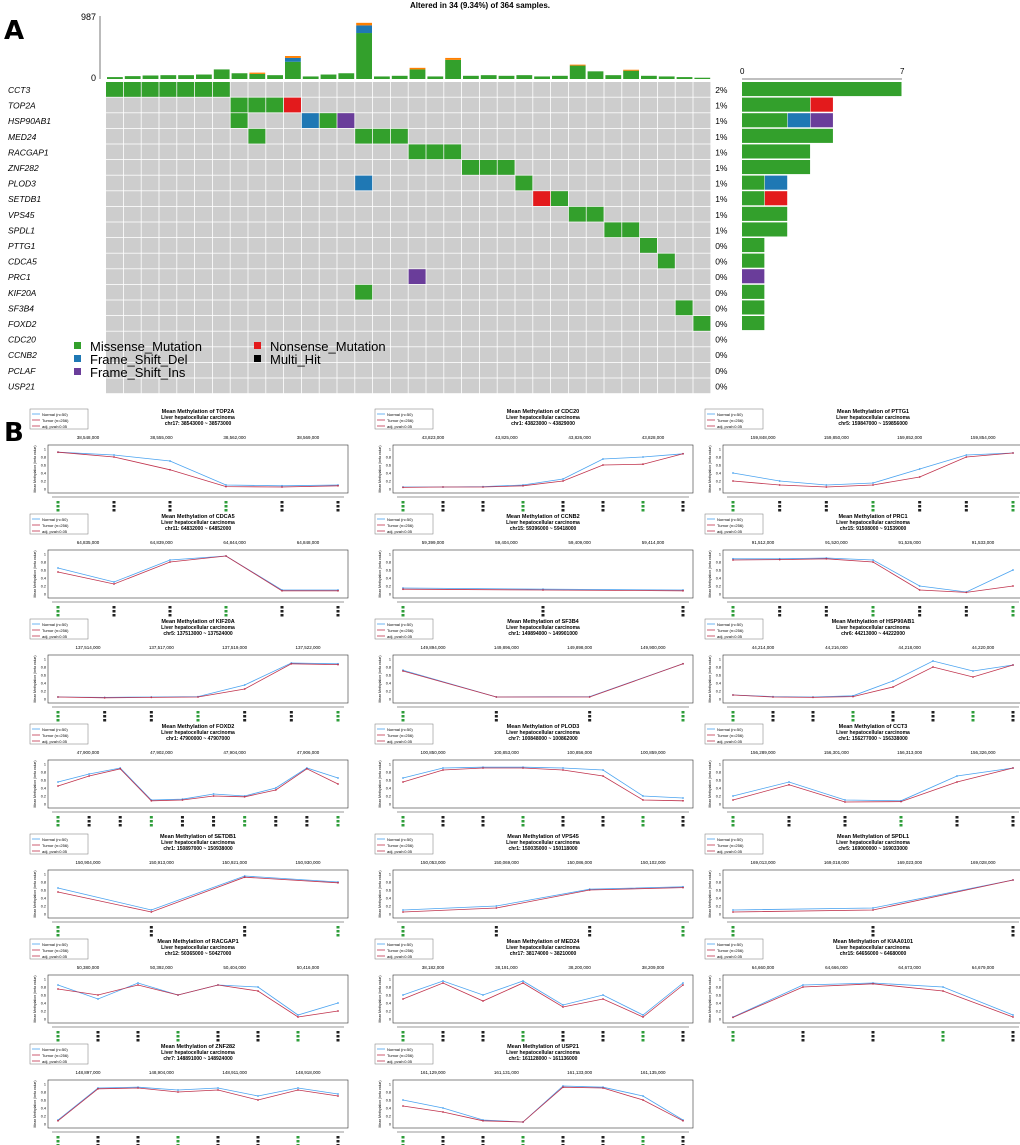 This screenshot has height=1145, width=1020. What do you see at coordinates (400, 630) in the screenshot?
I see `panel-legend-label: Tumor (n=256)` at bounding box center [400, 630].